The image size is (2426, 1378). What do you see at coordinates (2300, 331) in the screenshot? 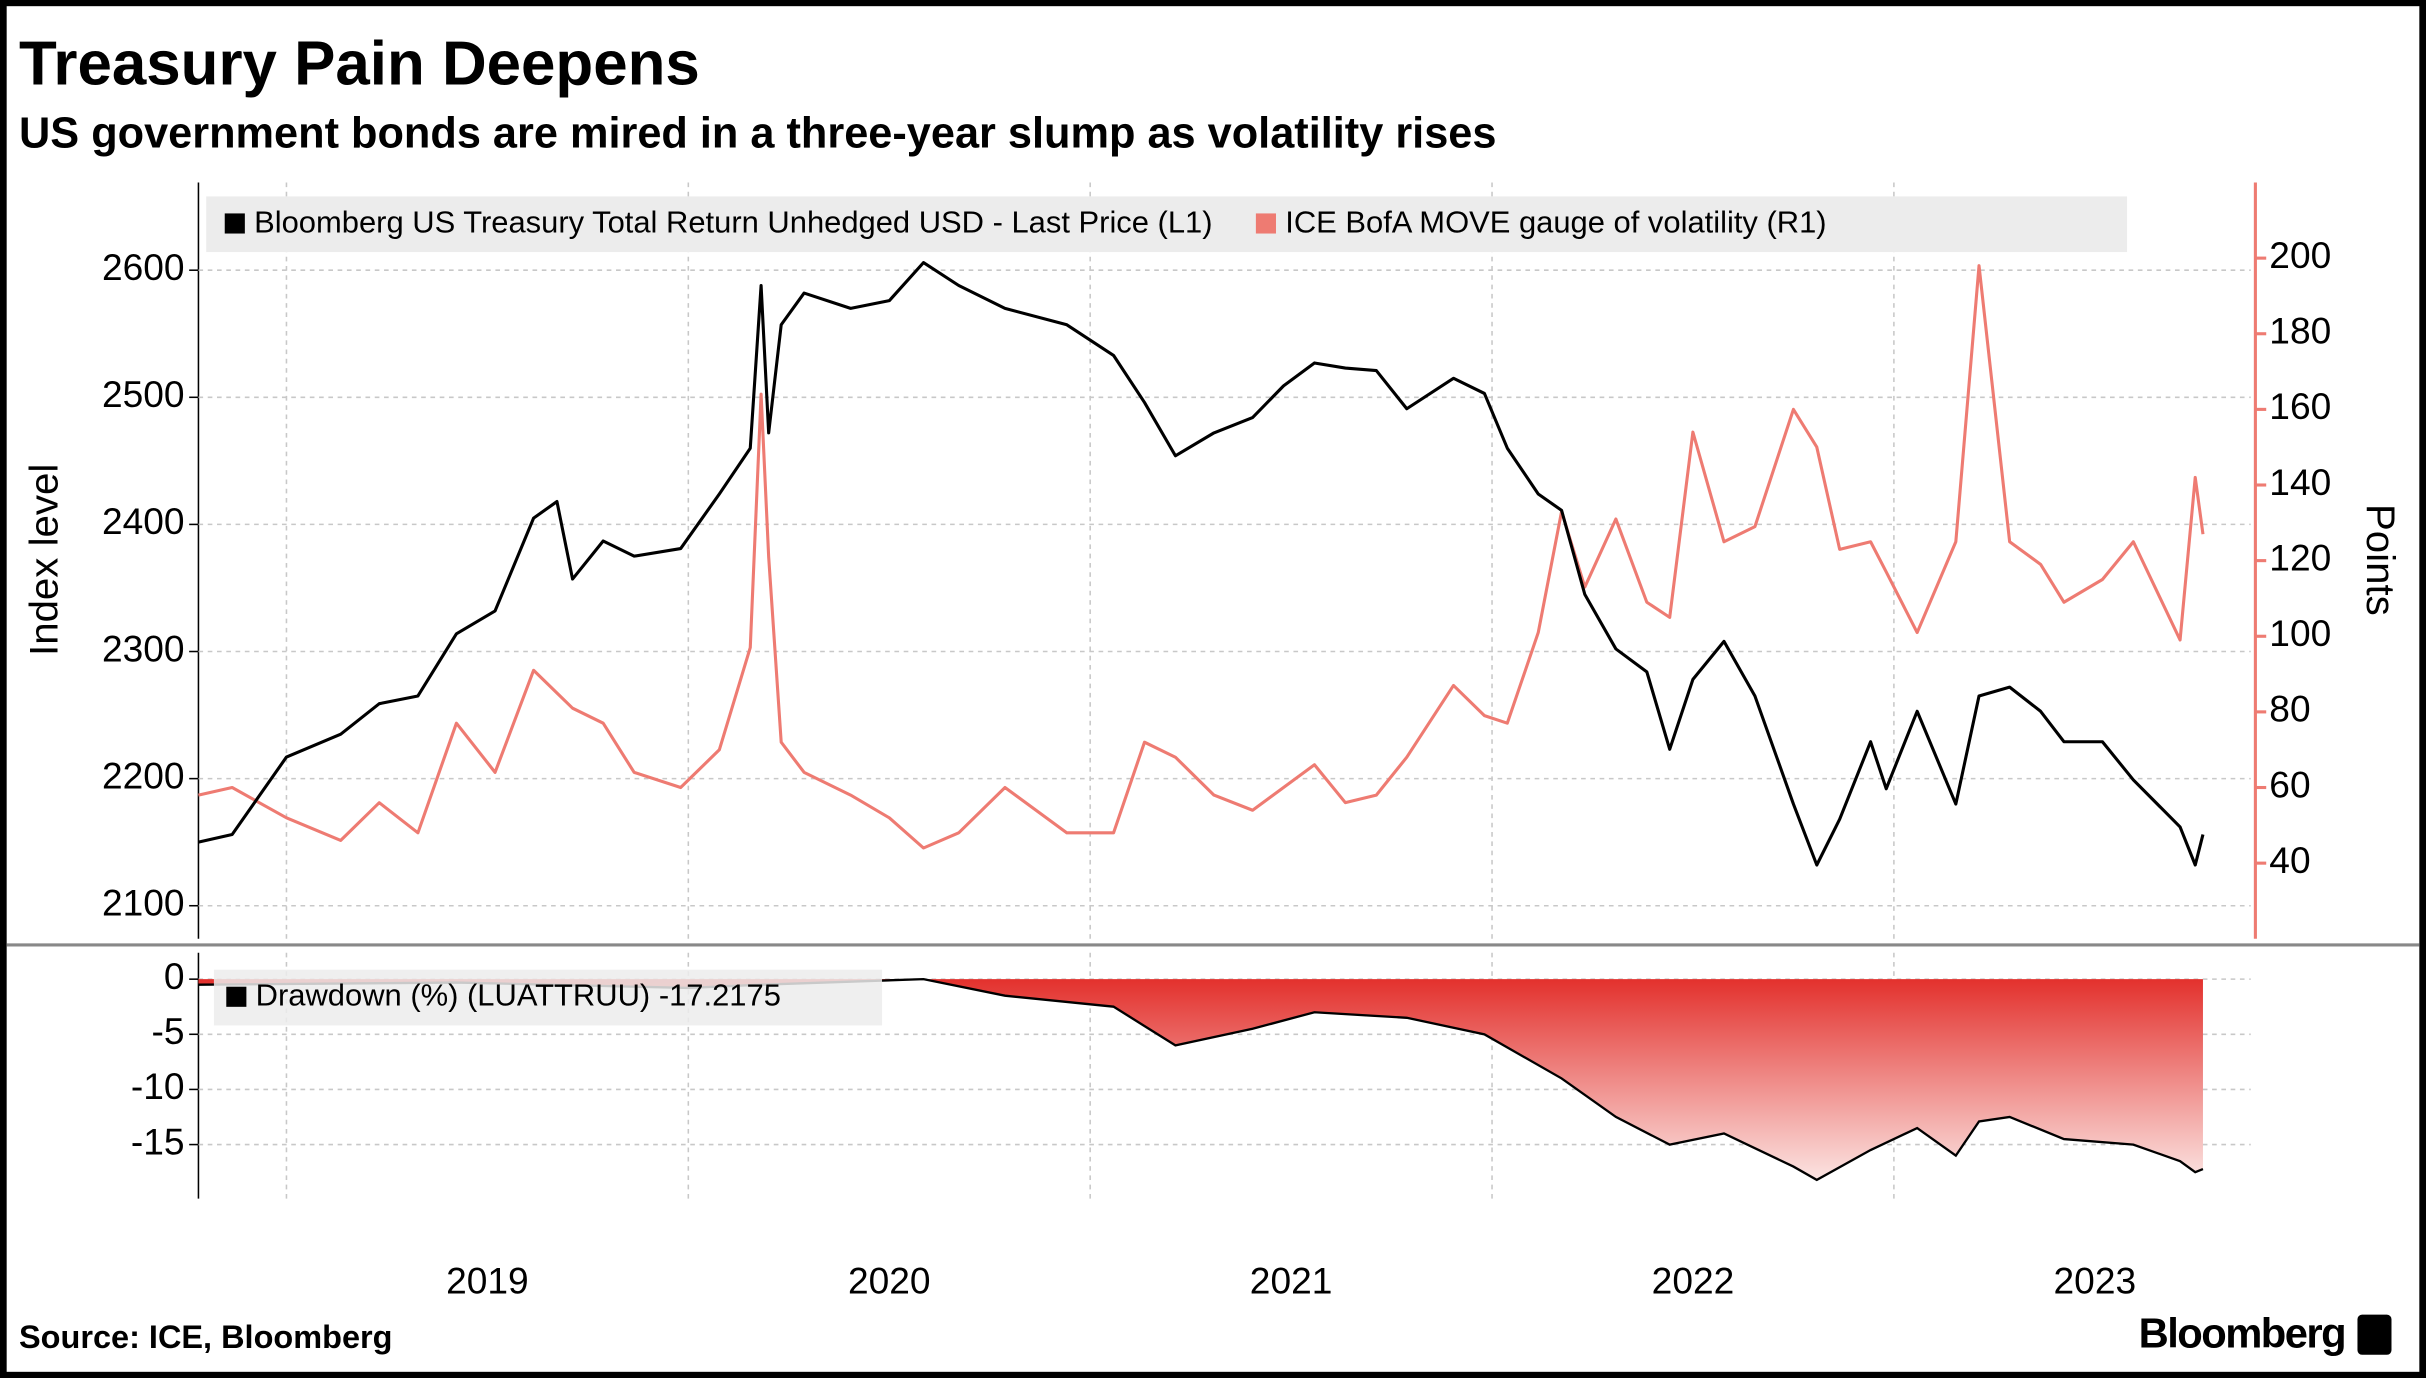
I see `y2-tick-label: 180` at bounding box center [2300, 331].